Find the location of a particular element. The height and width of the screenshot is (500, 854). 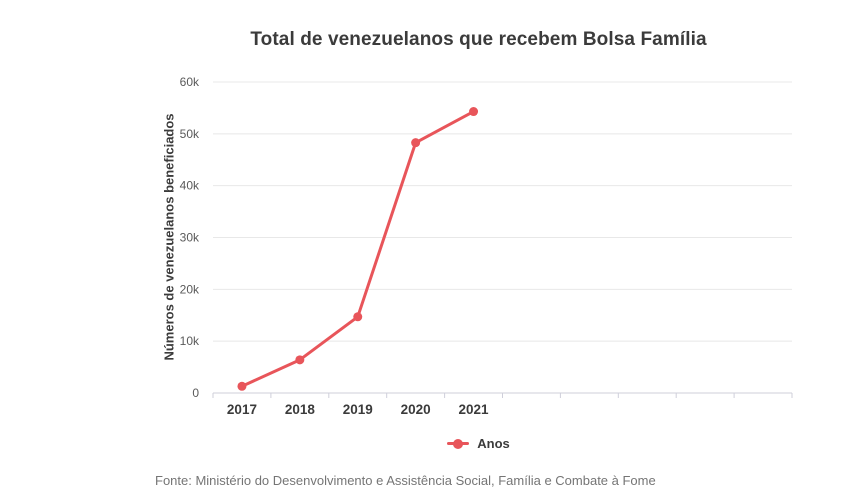

y-tick-label: 0 is located at coordinates (195, 393).